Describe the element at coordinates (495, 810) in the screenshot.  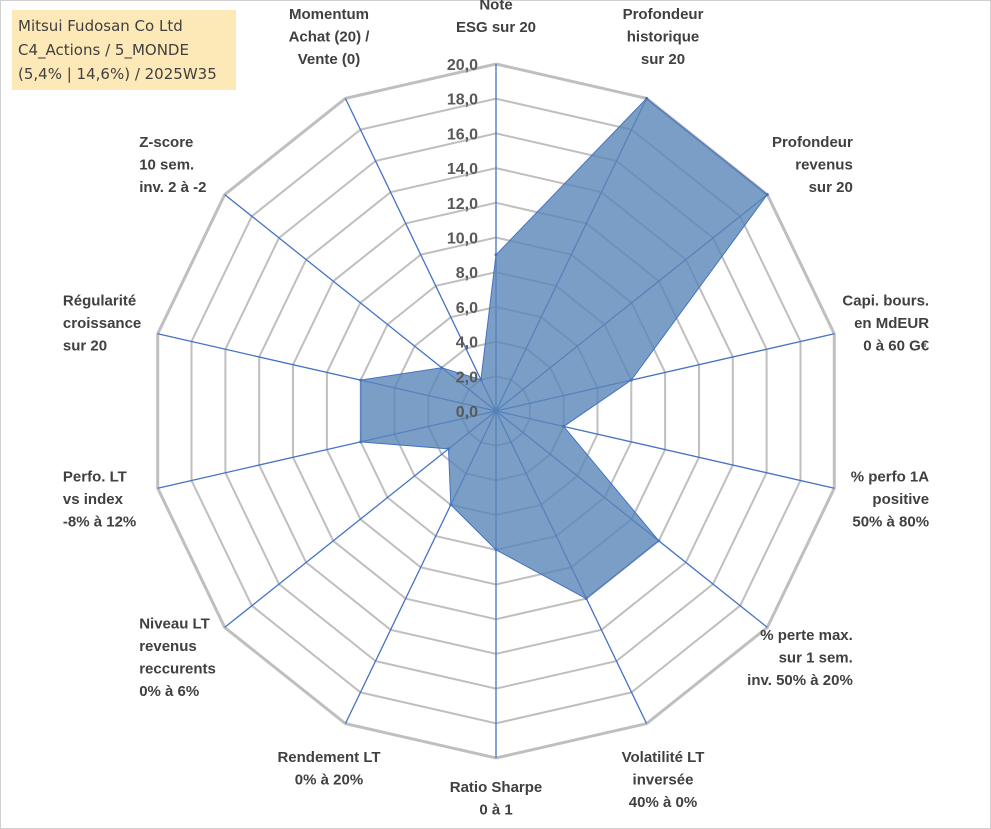
I see `axis-label-line: 0 à 1` at that location.